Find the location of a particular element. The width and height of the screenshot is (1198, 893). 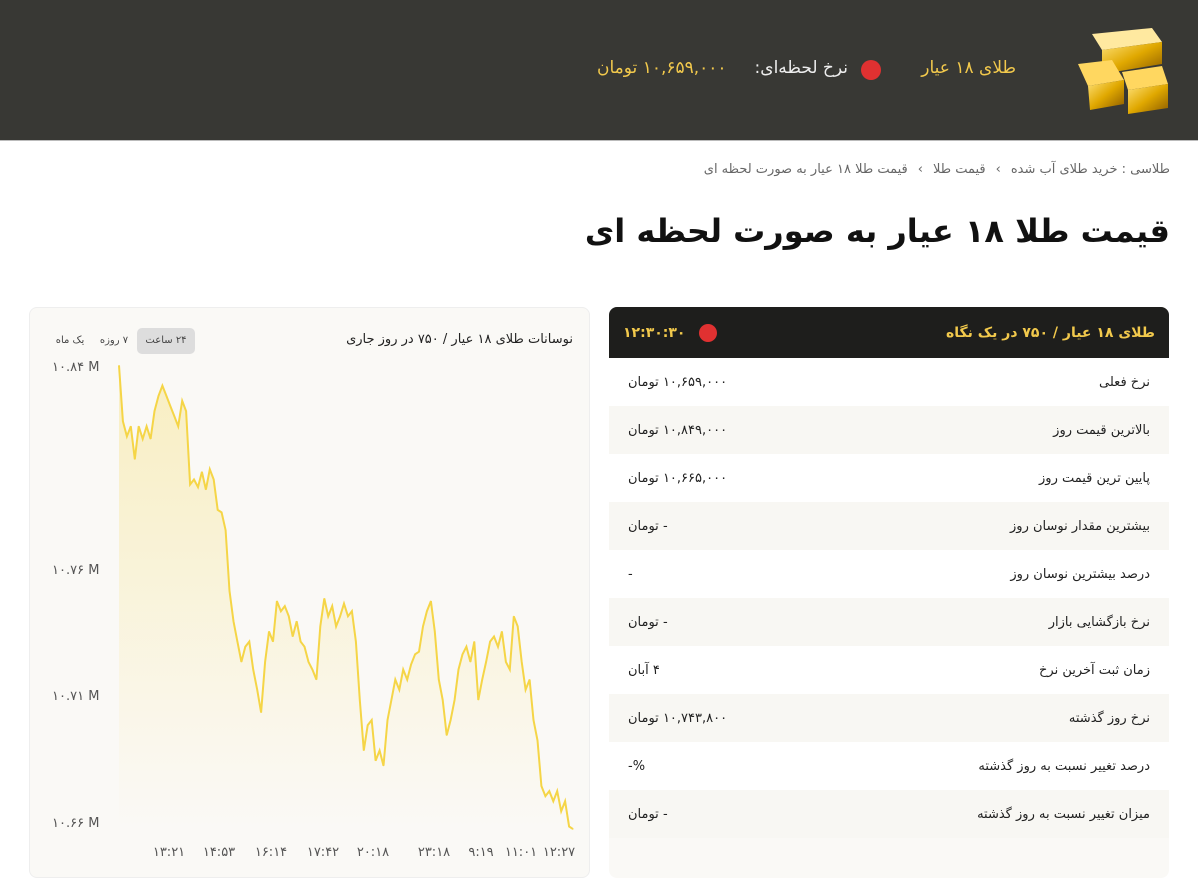

y-tick-label: ۱۰.۷۶ M is located at coordinates (76, 570).